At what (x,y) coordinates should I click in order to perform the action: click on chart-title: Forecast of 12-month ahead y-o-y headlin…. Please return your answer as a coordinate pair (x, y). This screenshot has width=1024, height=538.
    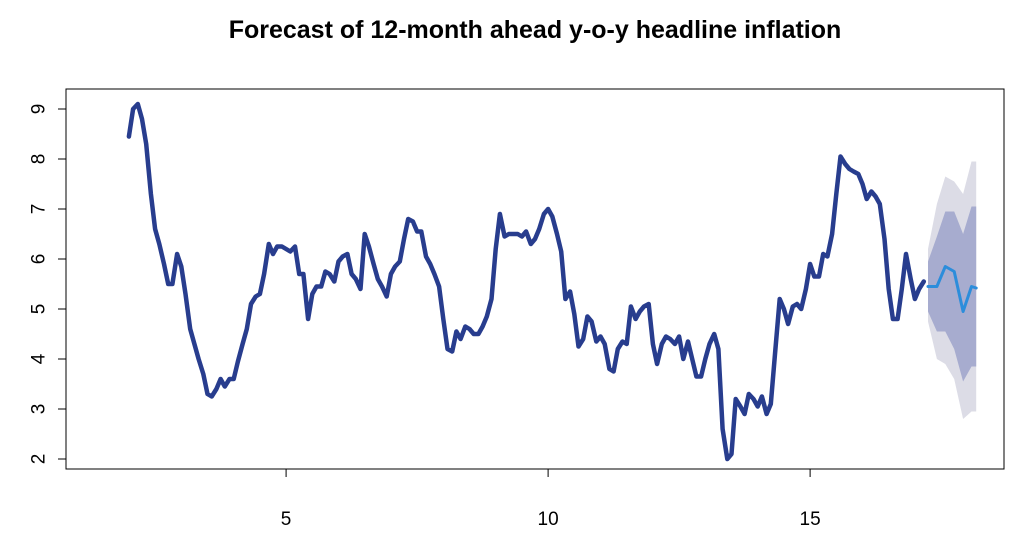
    Looking at the image, I should click on (535, 30).